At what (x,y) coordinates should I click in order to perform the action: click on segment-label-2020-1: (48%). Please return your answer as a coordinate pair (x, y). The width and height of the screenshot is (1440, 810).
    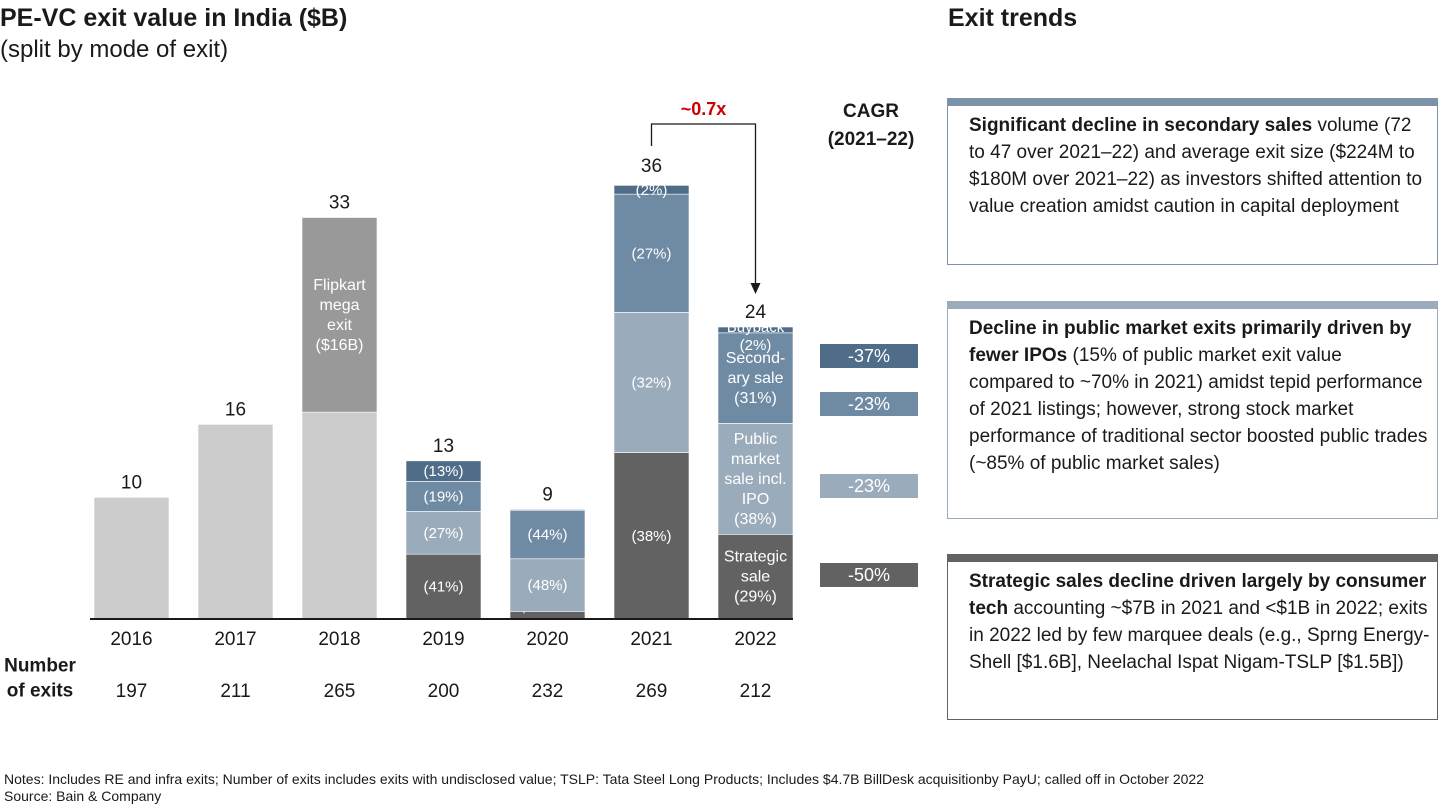
    Looking at the image, I should click on (547, 585).